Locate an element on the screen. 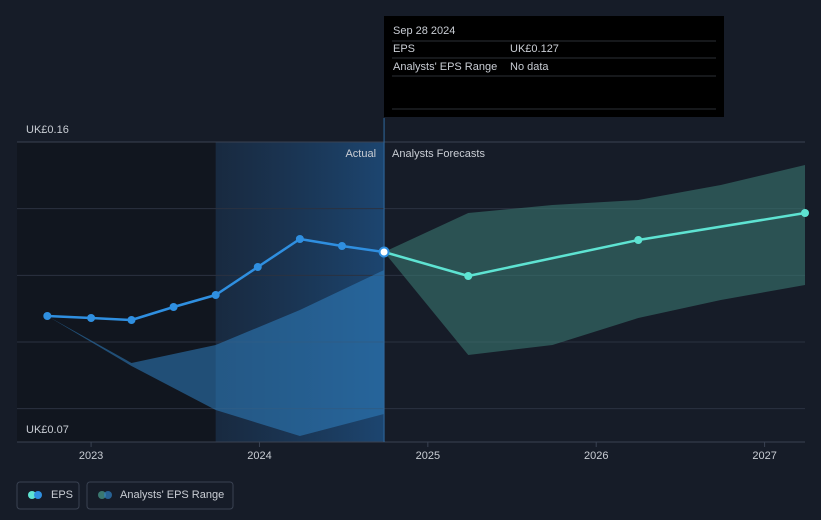  actual-label: Actual is located at coordinates (360, 154).